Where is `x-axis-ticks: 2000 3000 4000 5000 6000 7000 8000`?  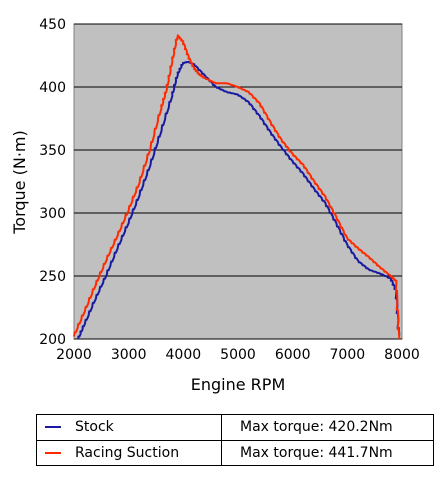 x-axis-ticks: 2000 3000 4000 5000 6000 7000 8000 is located at coordinates (238, 355).